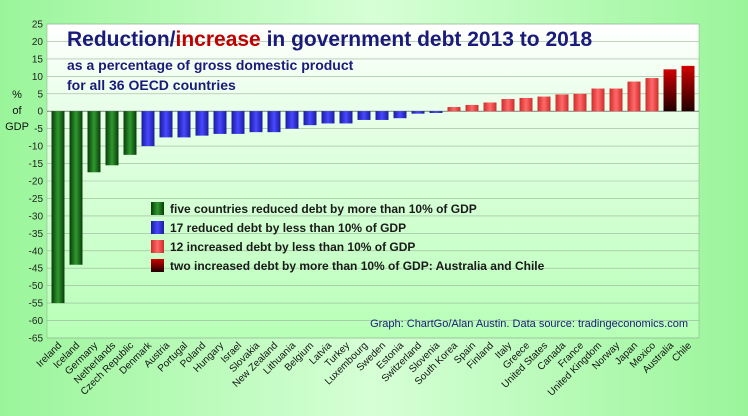 The height and width of the screenshot is (416, 748). I want to click on bar-japan, so click(634, 96).